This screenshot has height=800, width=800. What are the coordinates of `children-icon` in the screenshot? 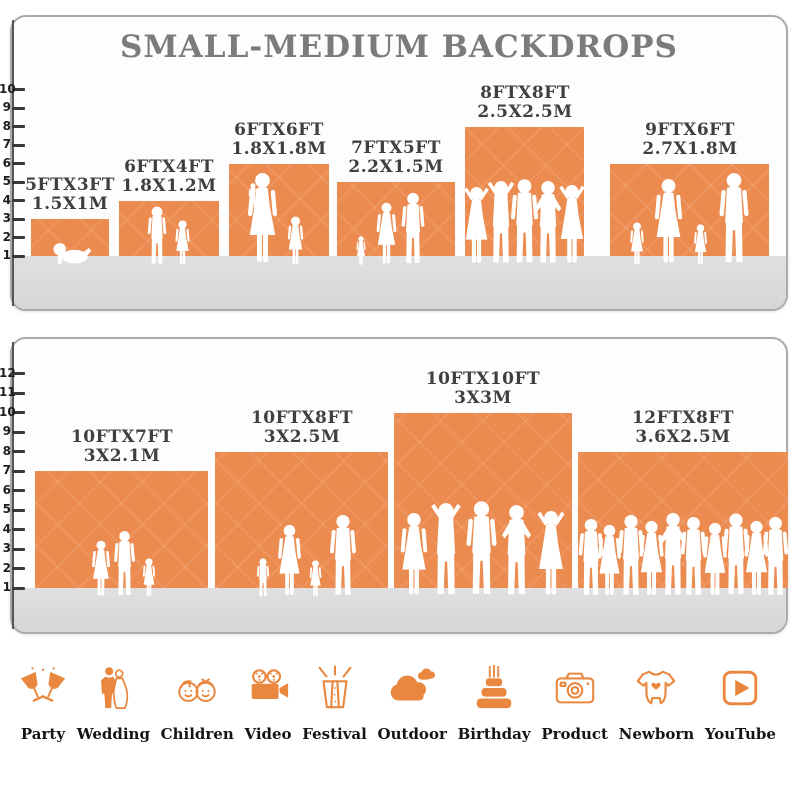 It's located at (197, 688).